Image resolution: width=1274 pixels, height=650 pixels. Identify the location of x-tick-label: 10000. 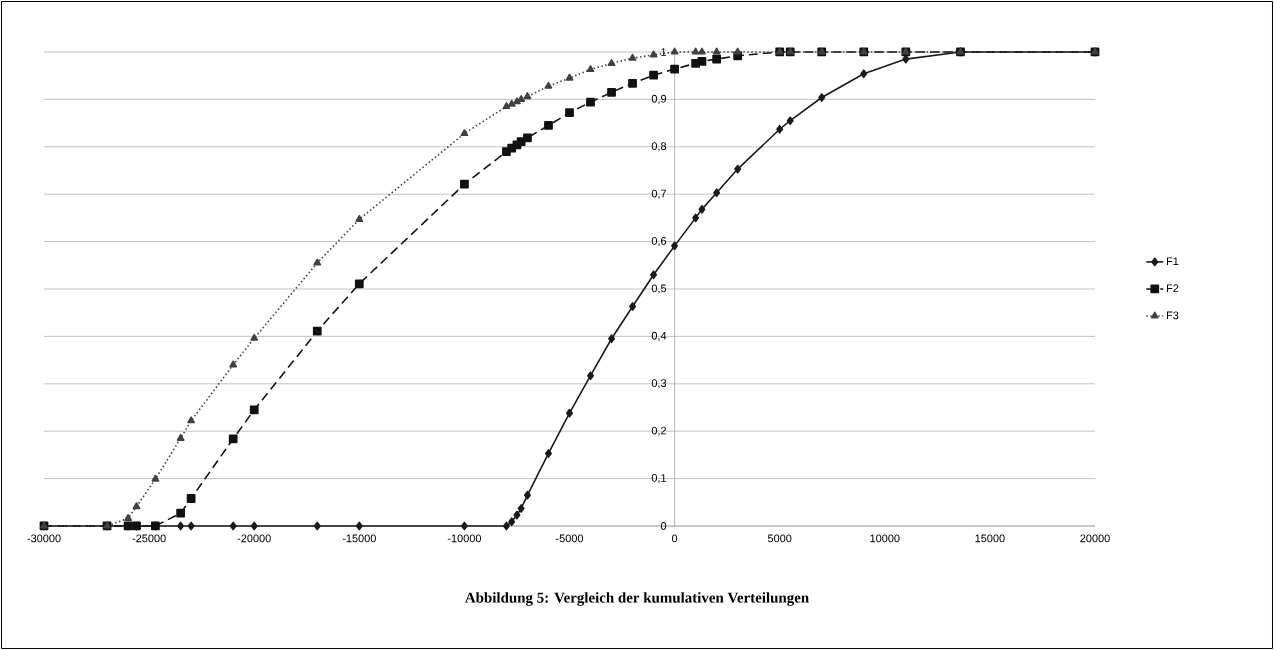
(885, 538).